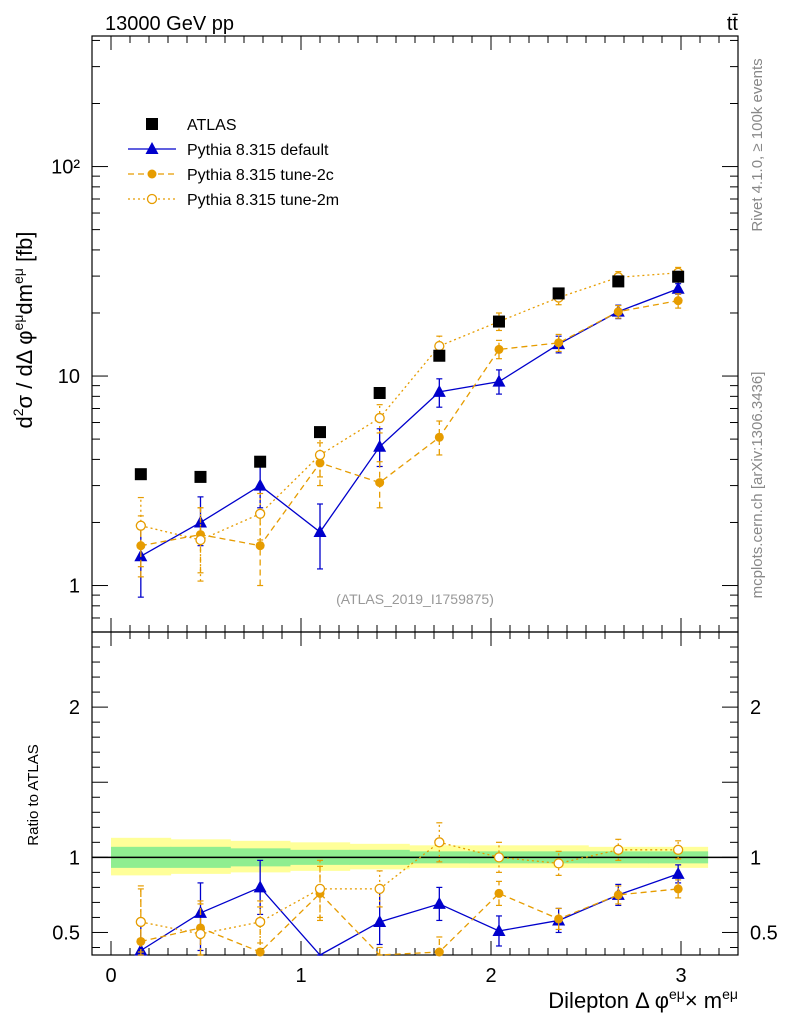  I want to click on energy-label: 13000 GeV pp, so click(169, 24).